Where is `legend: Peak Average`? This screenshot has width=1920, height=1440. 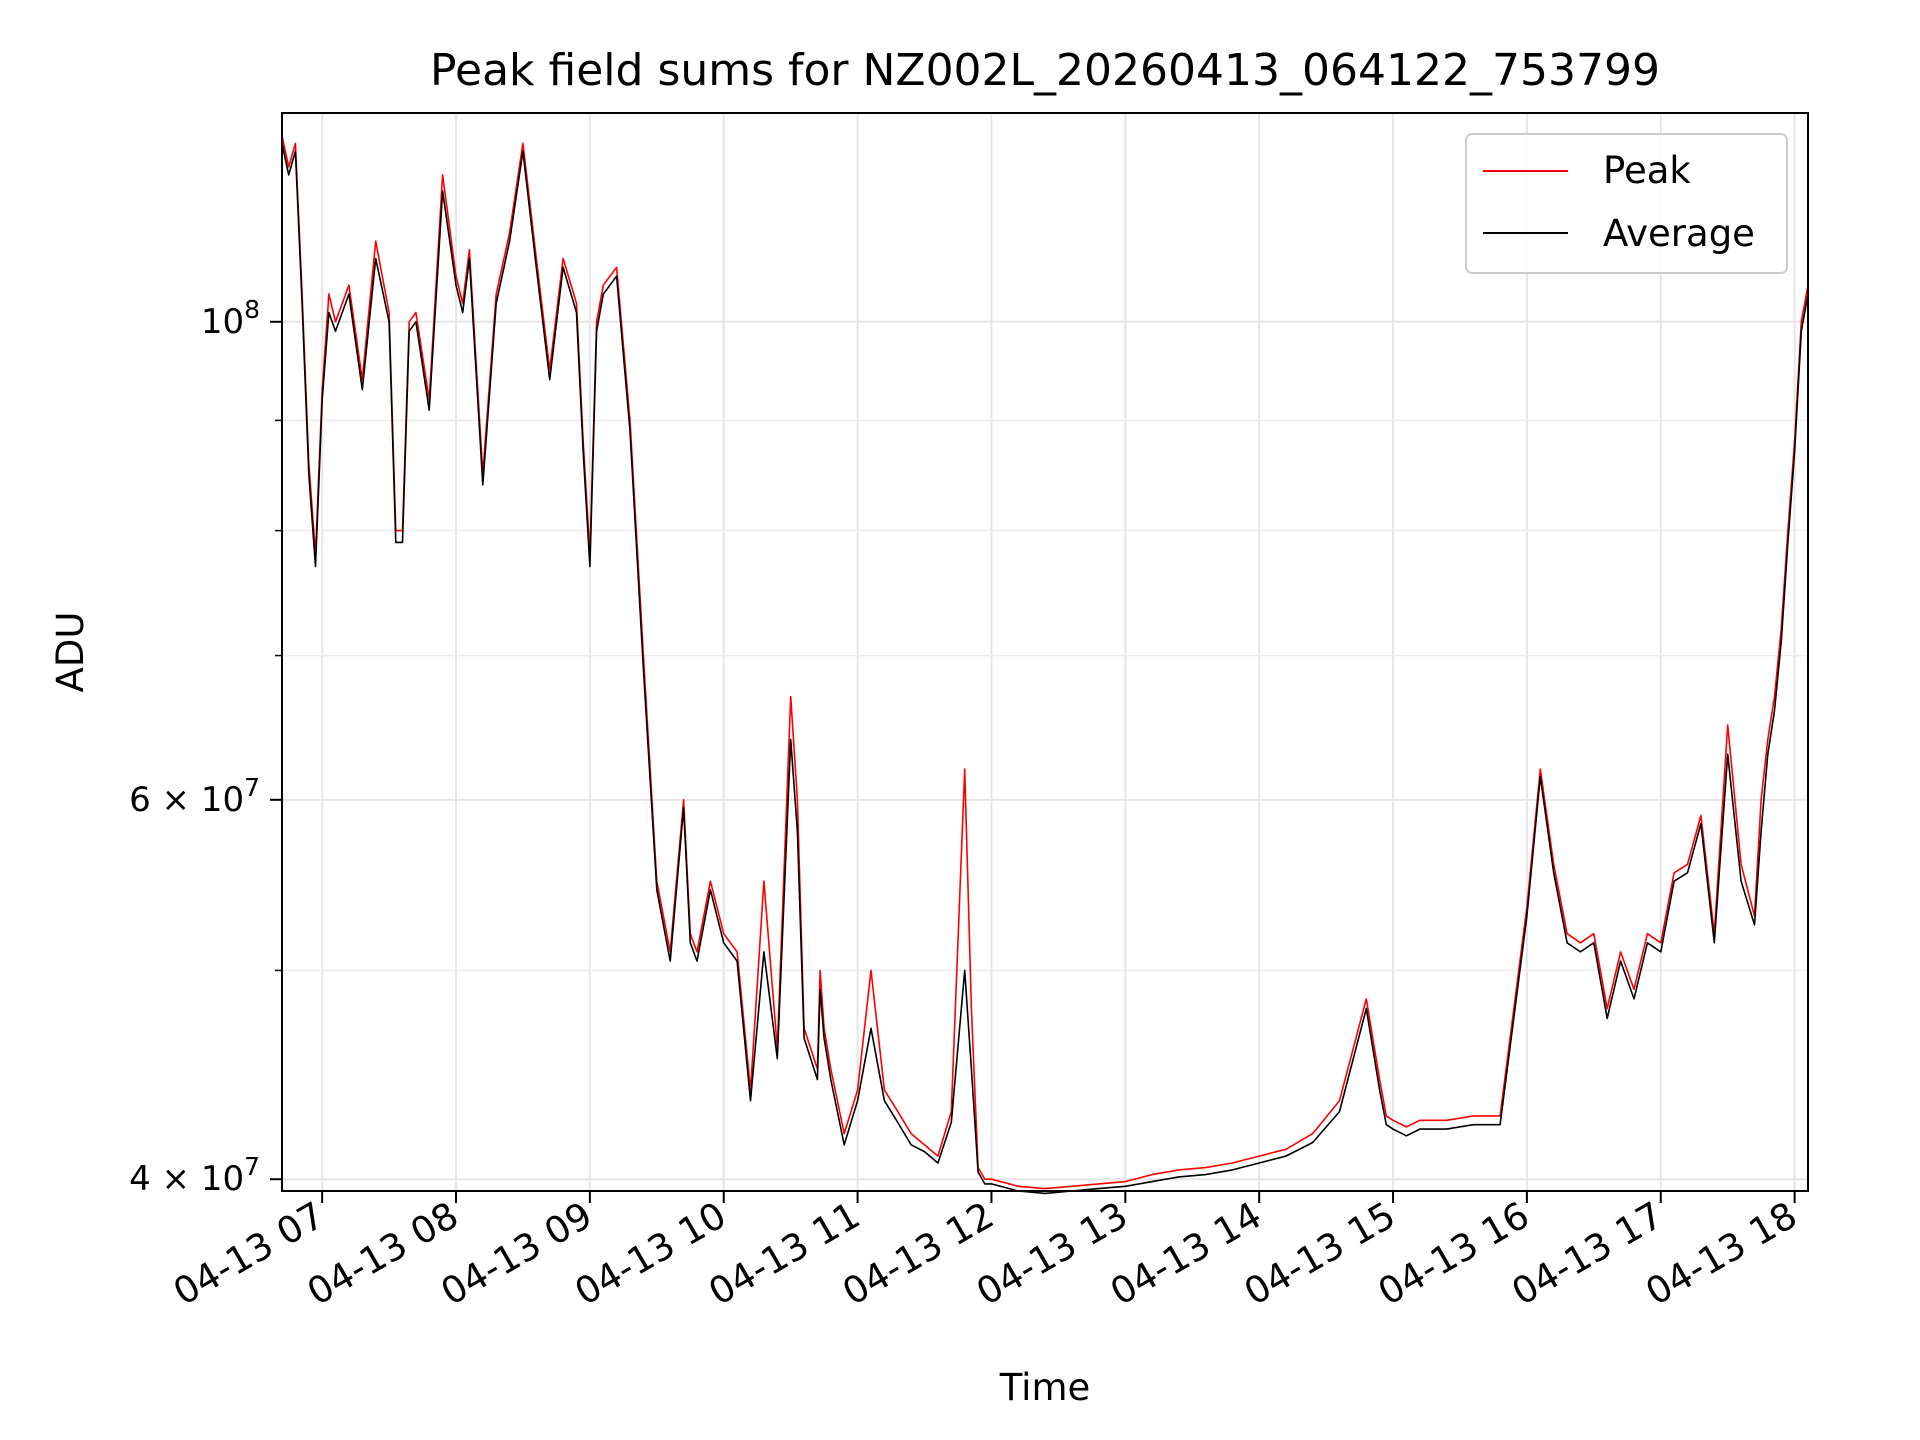
legend: Peak Average is located at coordinates (1626, 203).